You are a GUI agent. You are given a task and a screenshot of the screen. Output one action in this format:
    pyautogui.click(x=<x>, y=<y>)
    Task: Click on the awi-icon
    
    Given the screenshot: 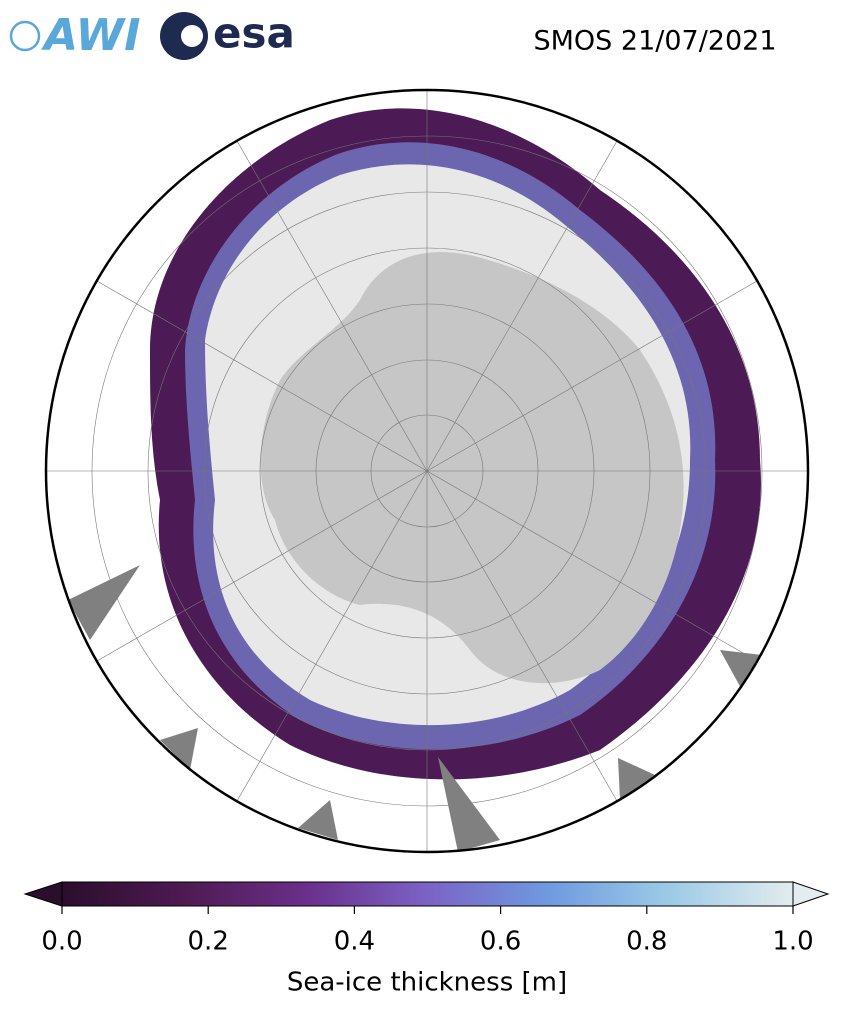 What is the action you would take?
    pyautogui.click(x=25, y=36)
    